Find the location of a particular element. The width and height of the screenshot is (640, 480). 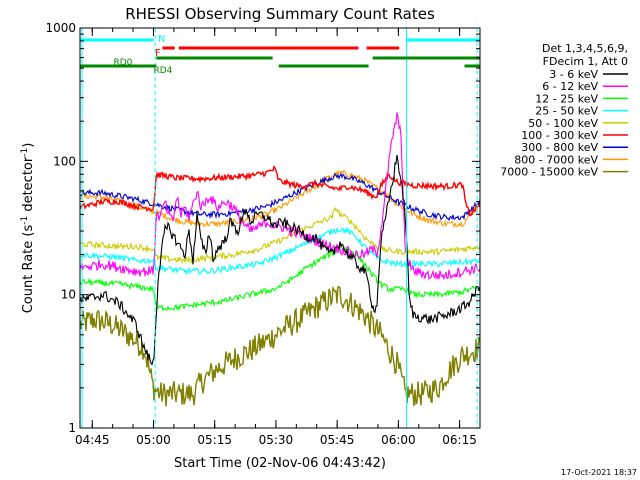

y-axis-title-sup2: -1 is located at coordinates (25, 152).